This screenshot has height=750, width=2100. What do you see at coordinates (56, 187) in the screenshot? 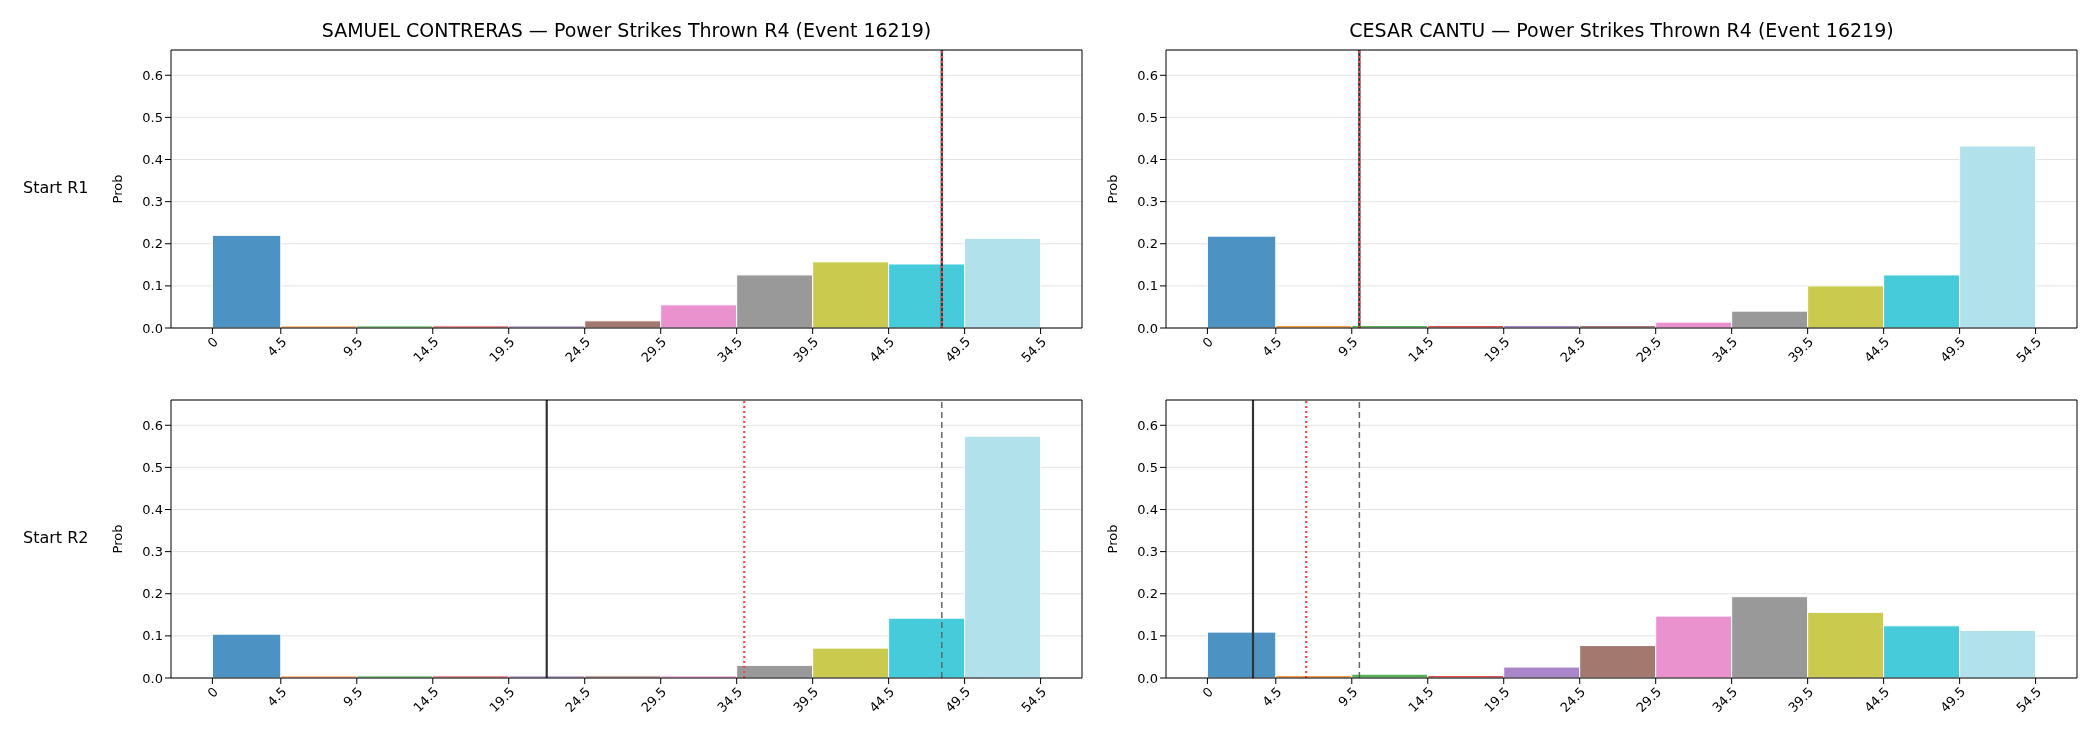
I see `text: Start R1` at bounding box center [56, 187].